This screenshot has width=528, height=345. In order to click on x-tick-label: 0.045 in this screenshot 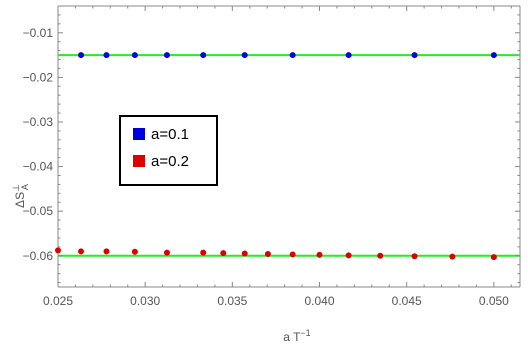, I will do `click(407, 301)`.